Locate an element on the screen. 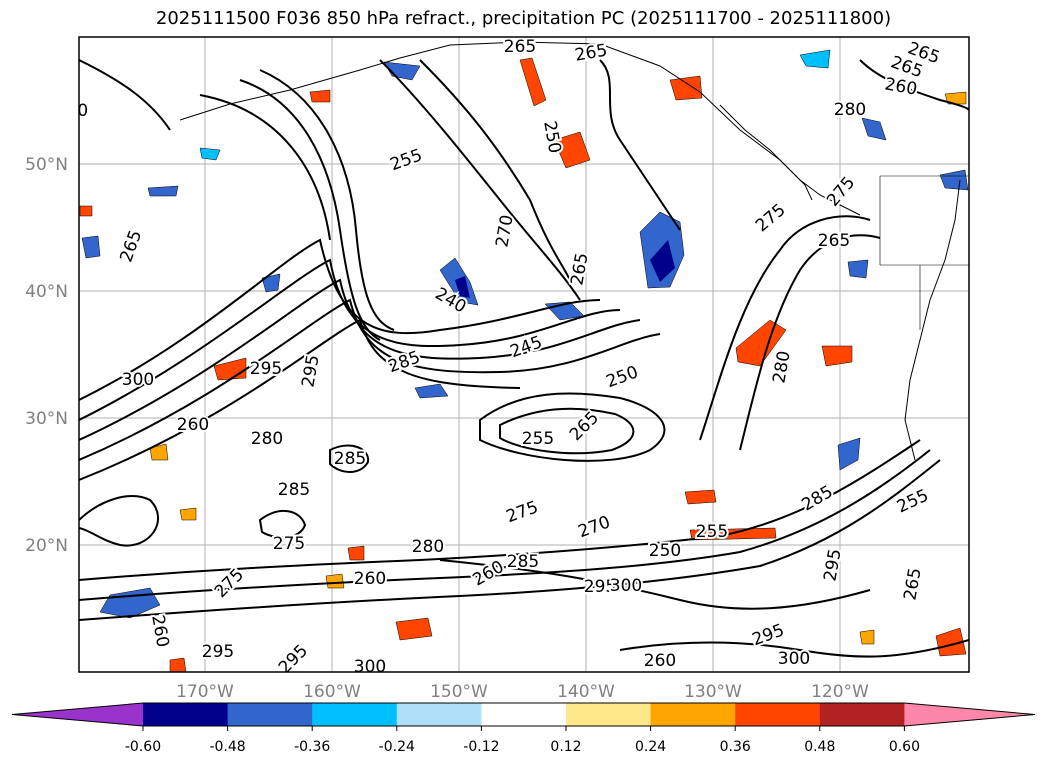 This screenshot has height=765, width=1047. colorbar-extend-high is located at coordinates (969, 714).